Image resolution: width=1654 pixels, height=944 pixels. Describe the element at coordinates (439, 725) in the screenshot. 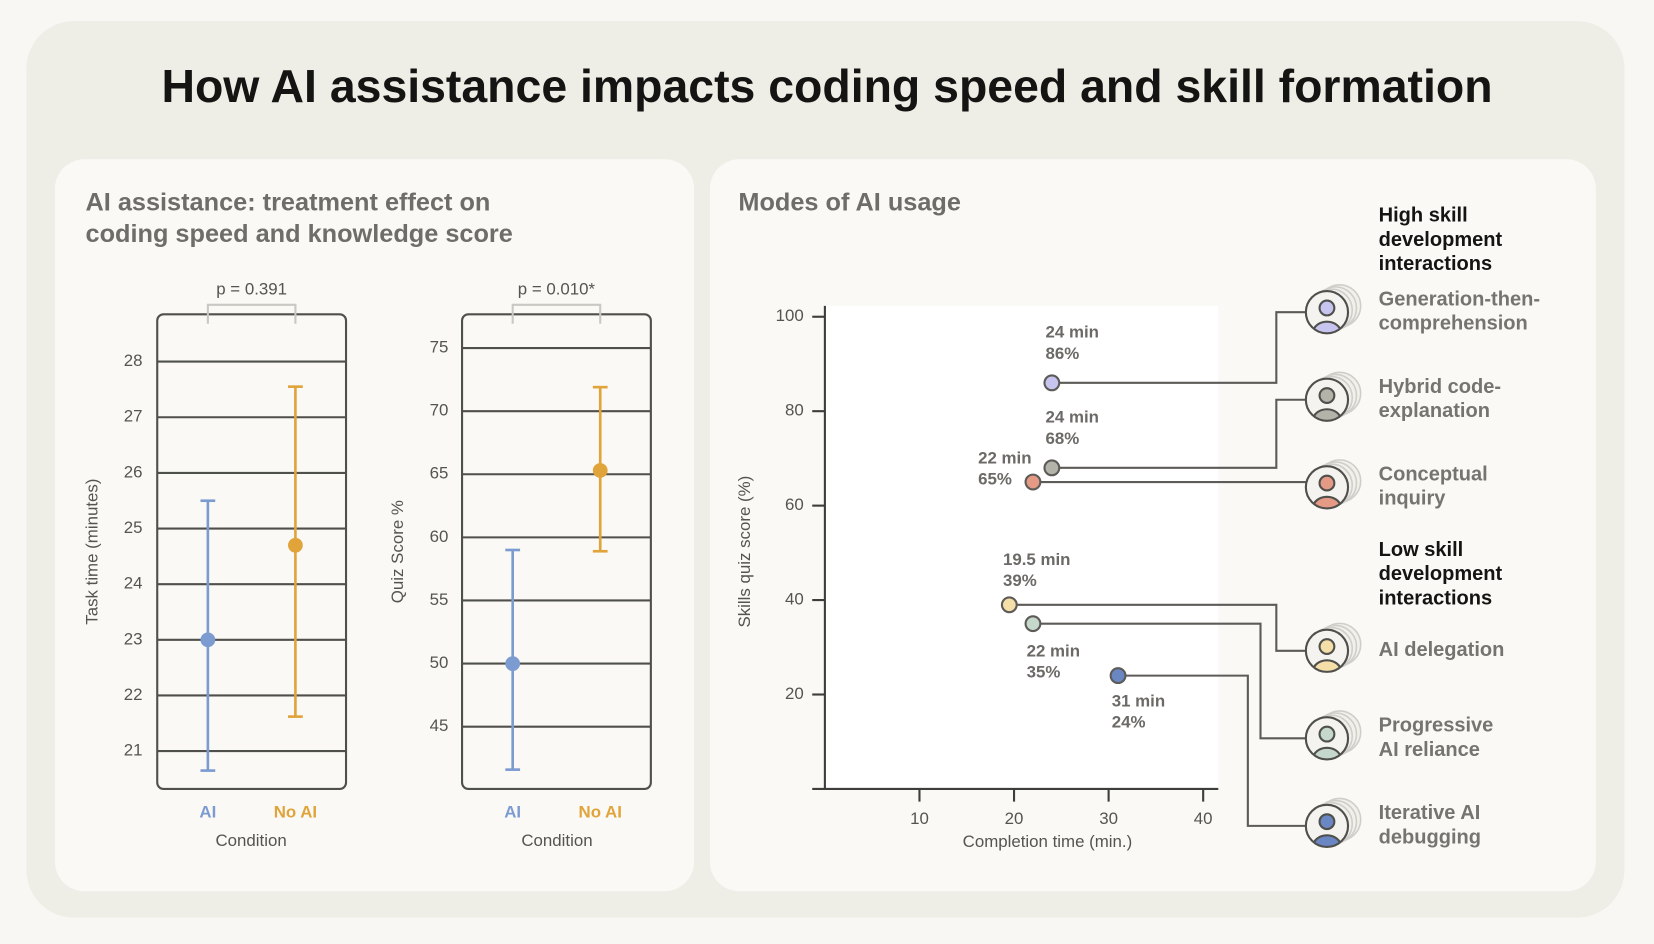

I see `y-tick-label: 45` at that location.